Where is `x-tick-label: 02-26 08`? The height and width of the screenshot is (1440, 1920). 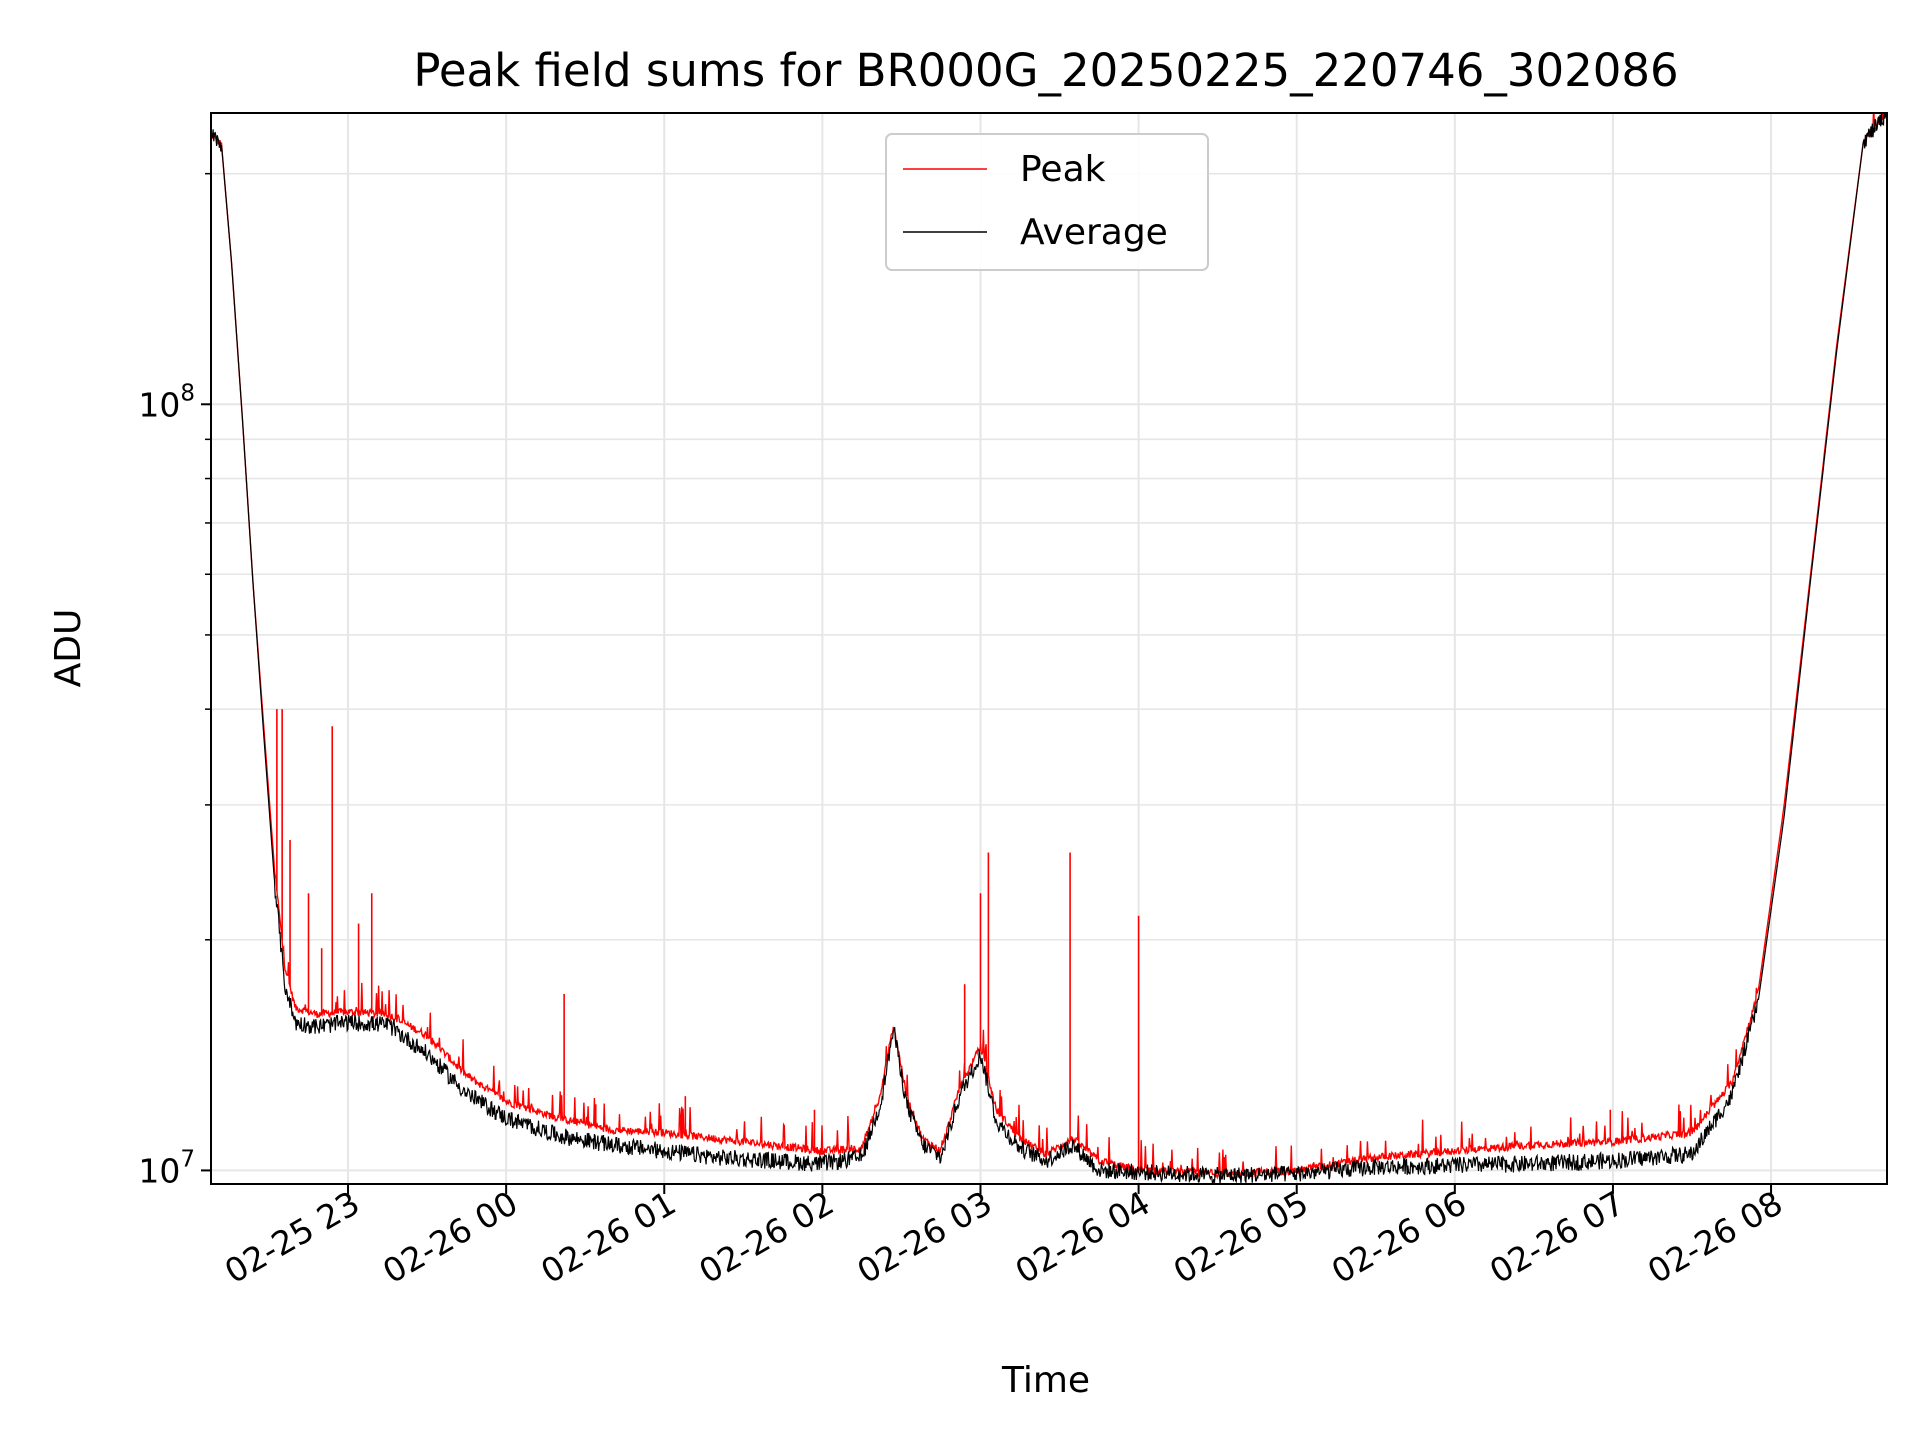
x-tick-label: 02-26 08 is located at coordinates (1715, 1237).